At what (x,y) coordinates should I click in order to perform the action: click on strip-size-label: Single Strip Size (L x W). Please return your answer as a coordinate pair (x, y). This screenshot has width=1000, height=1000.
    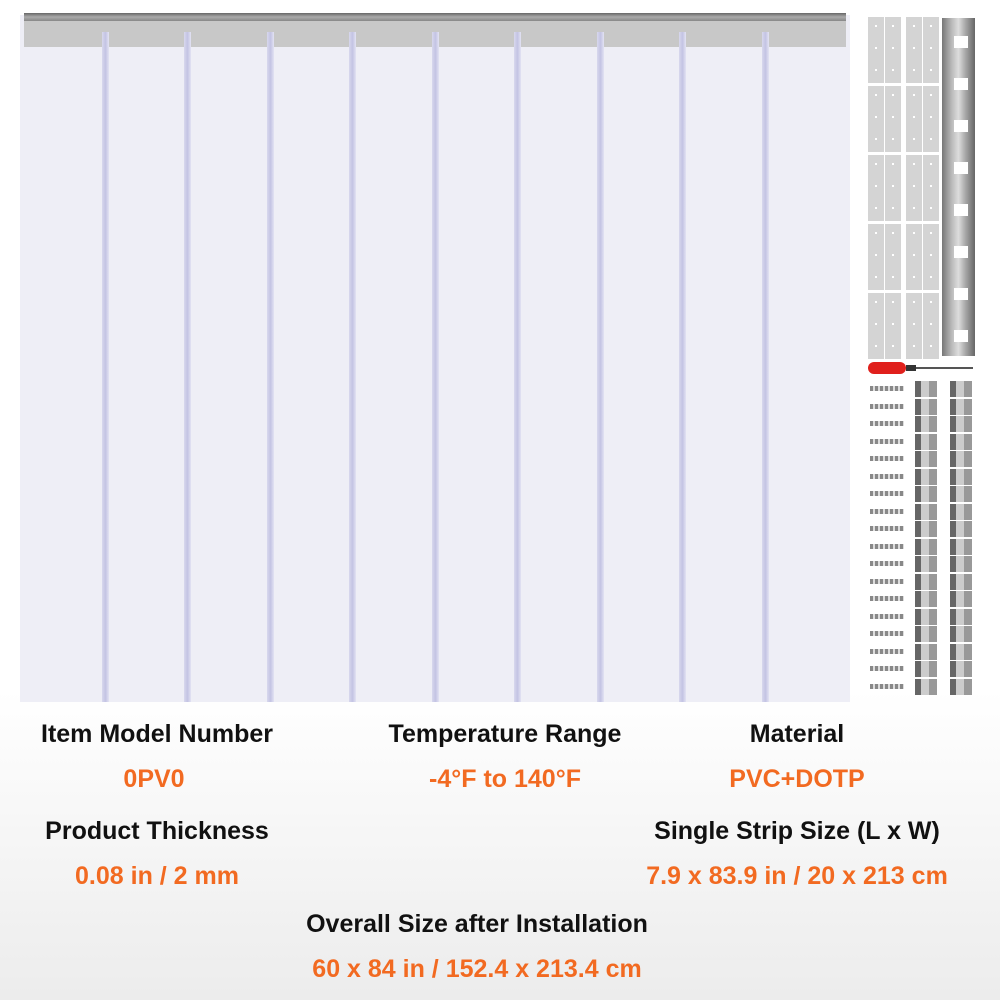
    Looking at the image, I should click on (797, 831).